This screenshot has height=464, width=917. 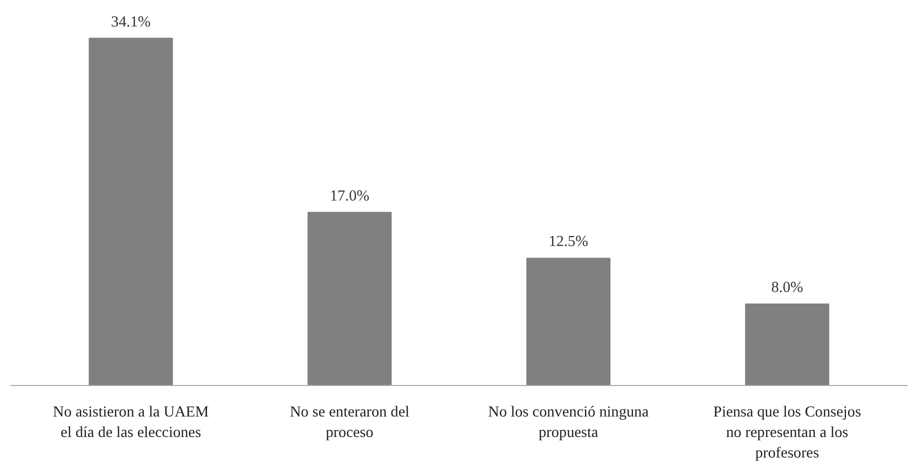 I want to click on x-tick-label: No asistieron a la UAEM el día de las elecciones, so click(x=131, y=422).